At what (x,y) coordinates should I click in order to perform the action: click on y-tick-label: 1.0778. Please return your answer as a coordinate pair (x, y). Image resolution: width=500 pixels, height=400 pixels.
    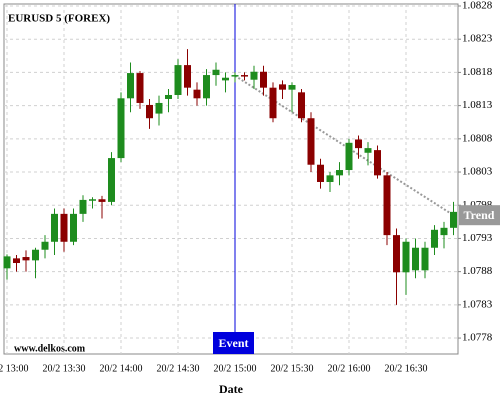
    Looking at the image, I should click on (477, 338).